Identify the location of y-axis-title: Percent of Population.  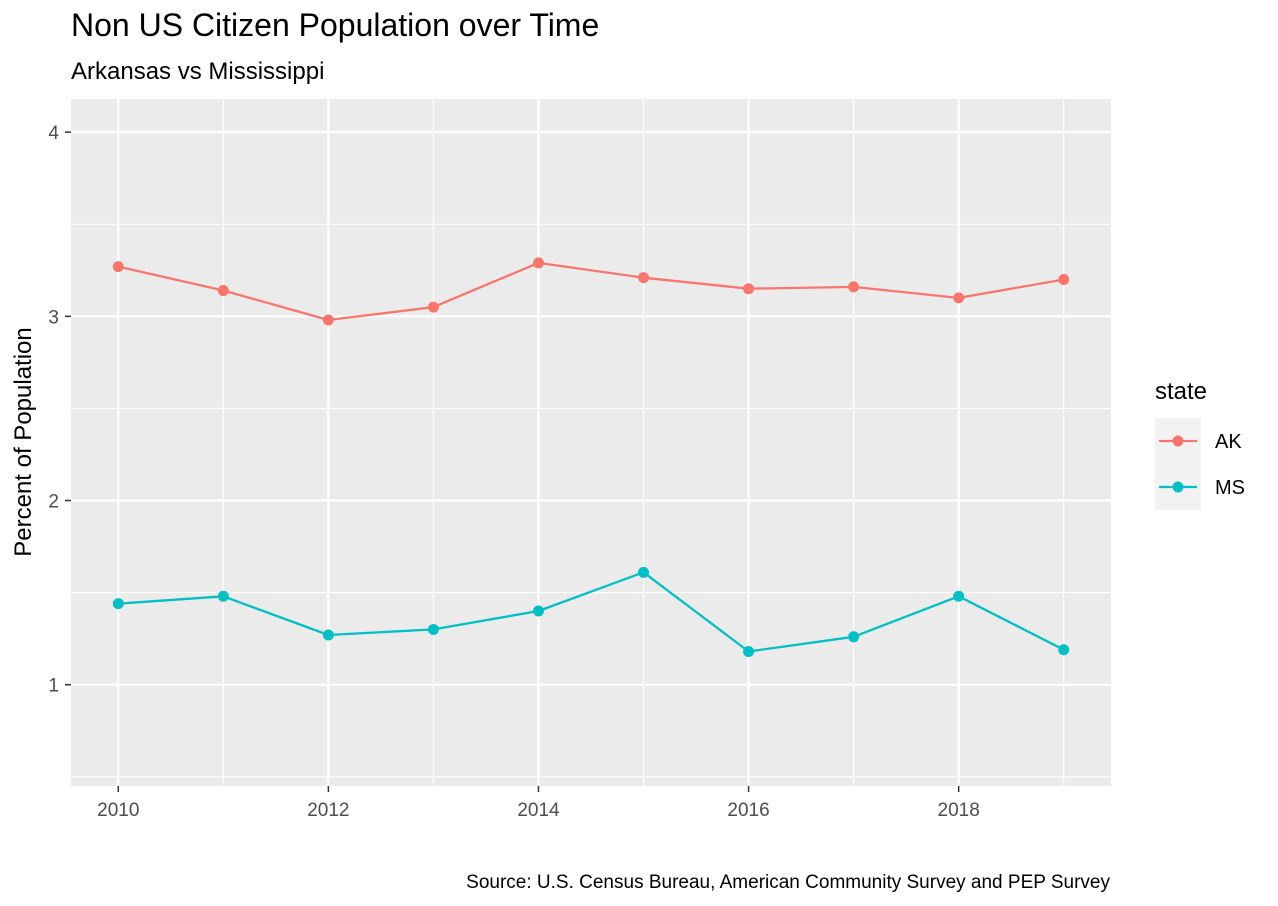
(23, 442).